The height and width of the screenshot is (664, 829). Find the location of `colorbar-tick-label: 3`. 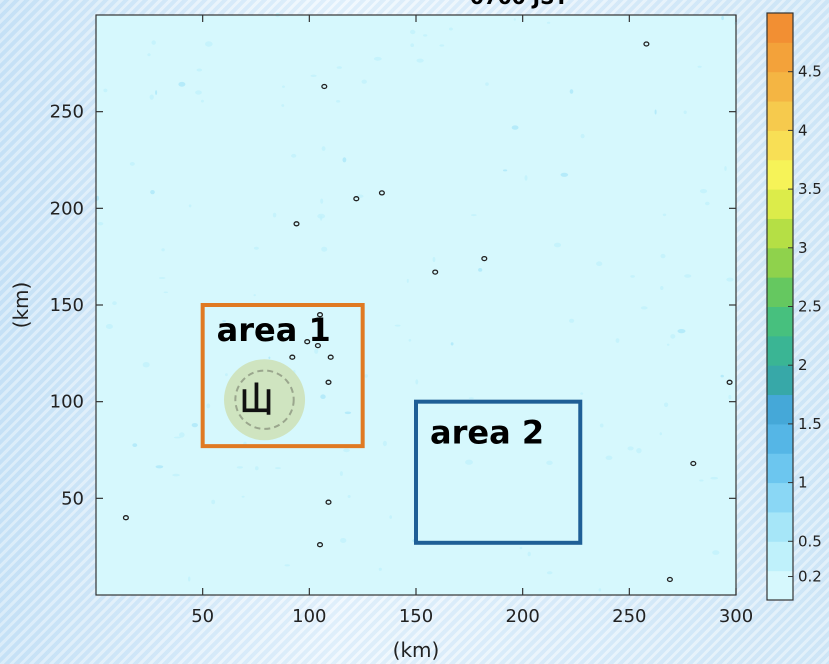

colorbar-tick-label: 3 is located at coordinates (803, 248).